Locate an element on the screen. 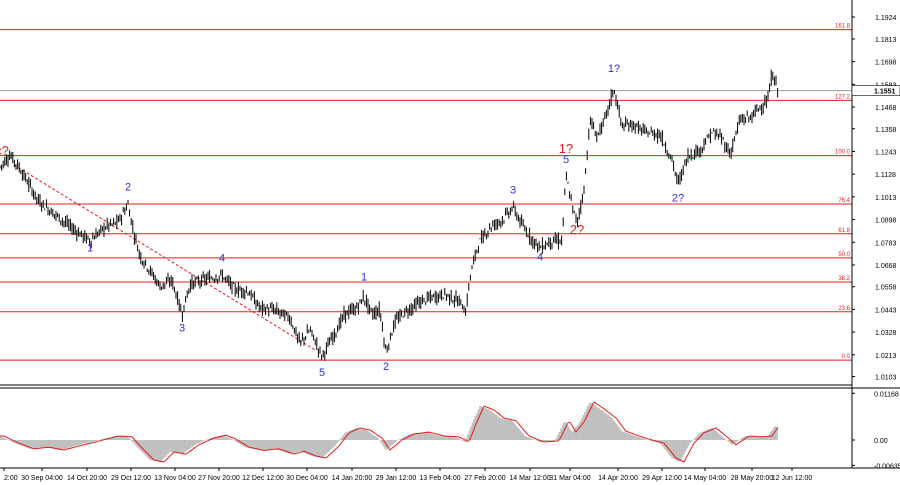 This screenshot has width=900, height=485. x-tick-label: 27 Nov 20:00 is located at coordinates (219, 478).